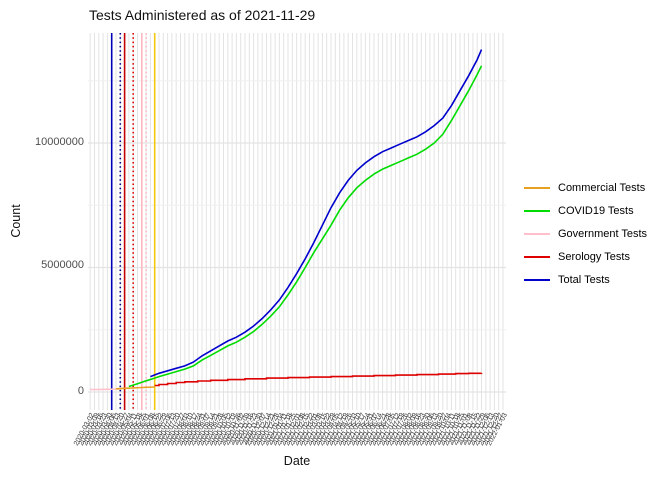 The width and height of the screenshot is (672, 480). What do you see at coordinates (304, 429) in the screenshot?
I see `x-tick-label: 2021-02-22` at bounding box center [304, 429].